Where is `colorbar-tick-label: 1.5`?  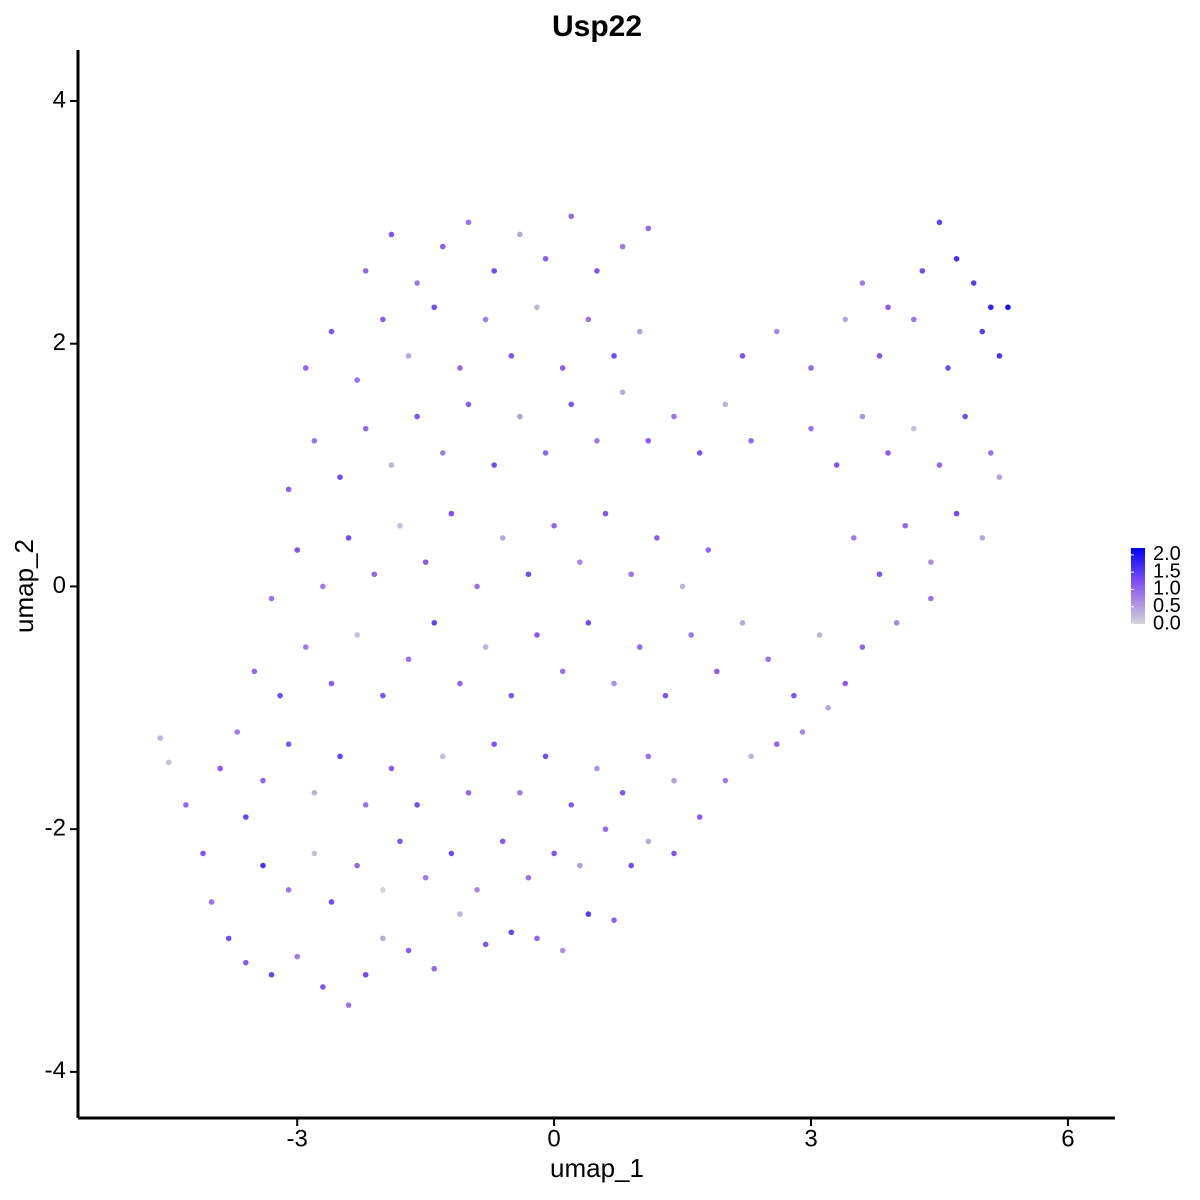 colorbar-tick-label: 1.5 is located at coordinates (1167, 571).